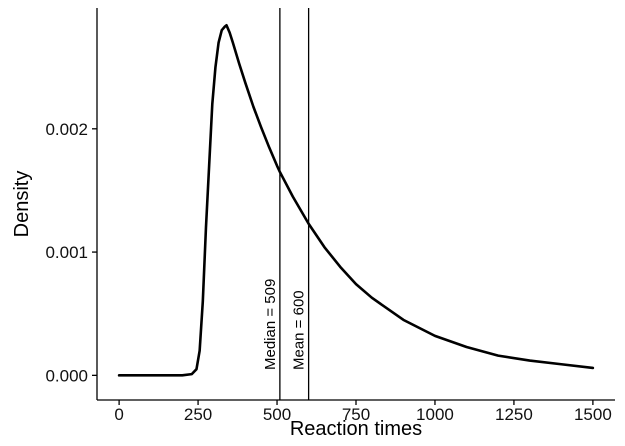 The width and height of the screenshot is (625, 446). I want to click on x-axis-title: Reaction times, so click(356, 429).